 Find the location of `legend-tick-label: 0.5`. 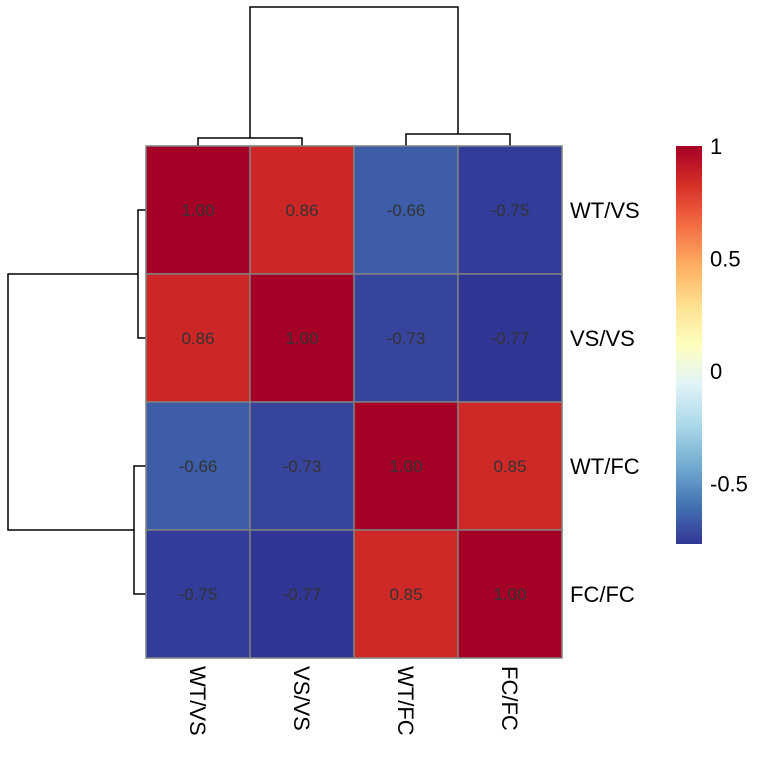

legend-tick-label: 0.5 is located at coordinates (725, 258).